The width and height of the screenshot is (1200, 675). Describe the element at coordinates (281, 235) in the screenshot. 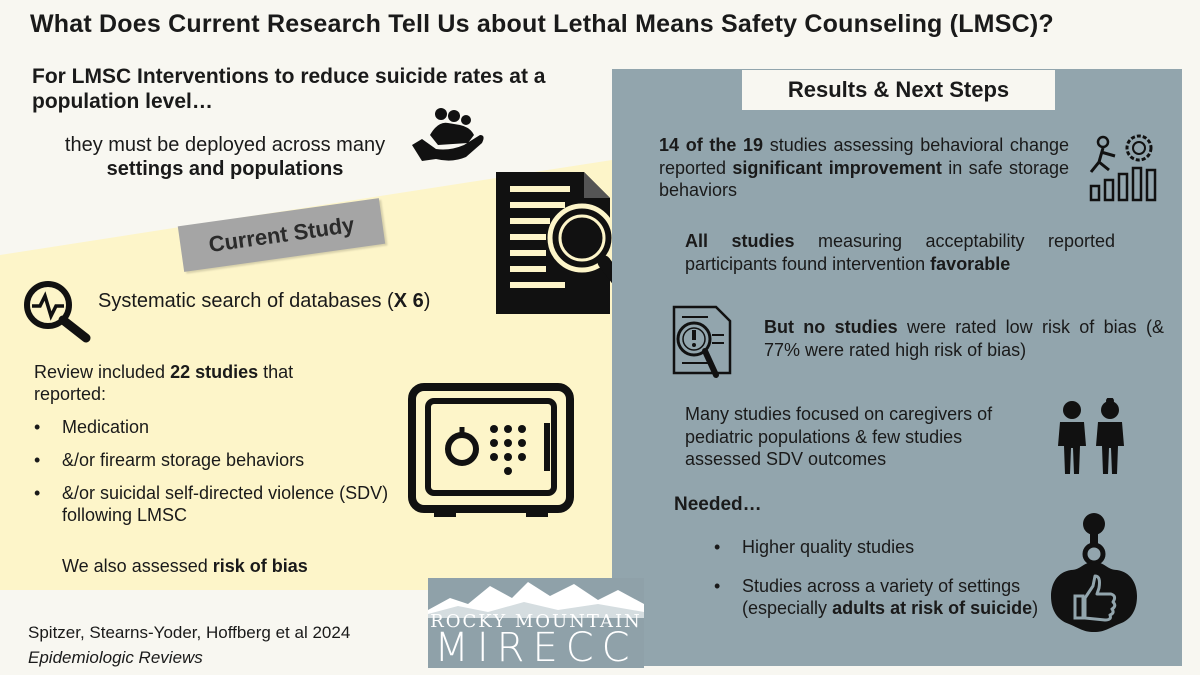

I see `current-study-label: Current Study` at that location.